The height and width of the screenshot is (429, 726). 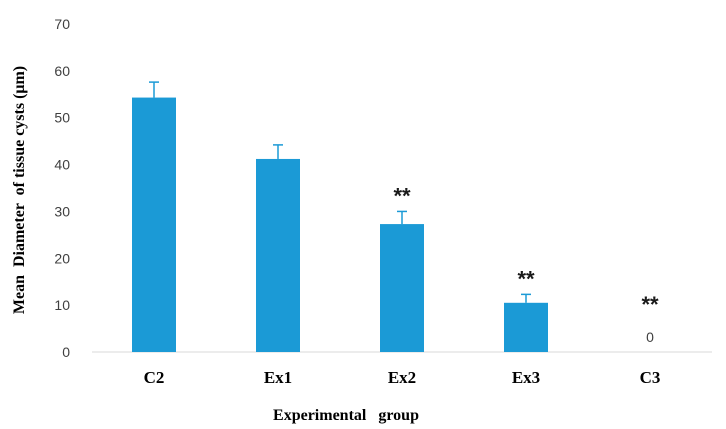 I want to click on y-axis-ticks: 0 10 20 30 40 50 60 70, so click(x=62, y=188).